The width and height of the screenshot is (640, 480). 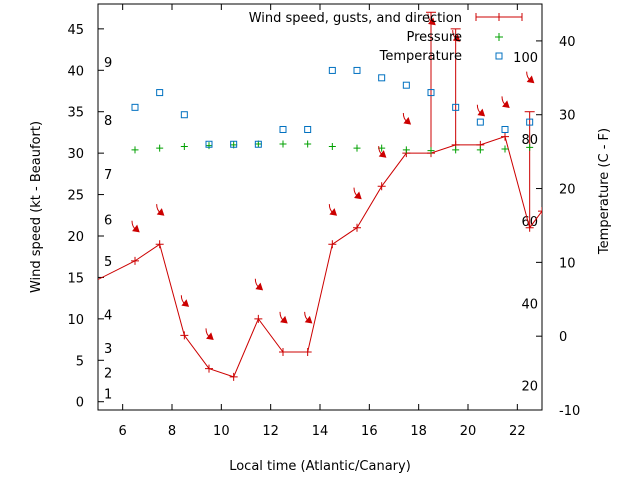 What do you see at coordinates (80, 403) in the screenshot?
I see `y-left-tick-label: 0` at bounding box center [80, 403].